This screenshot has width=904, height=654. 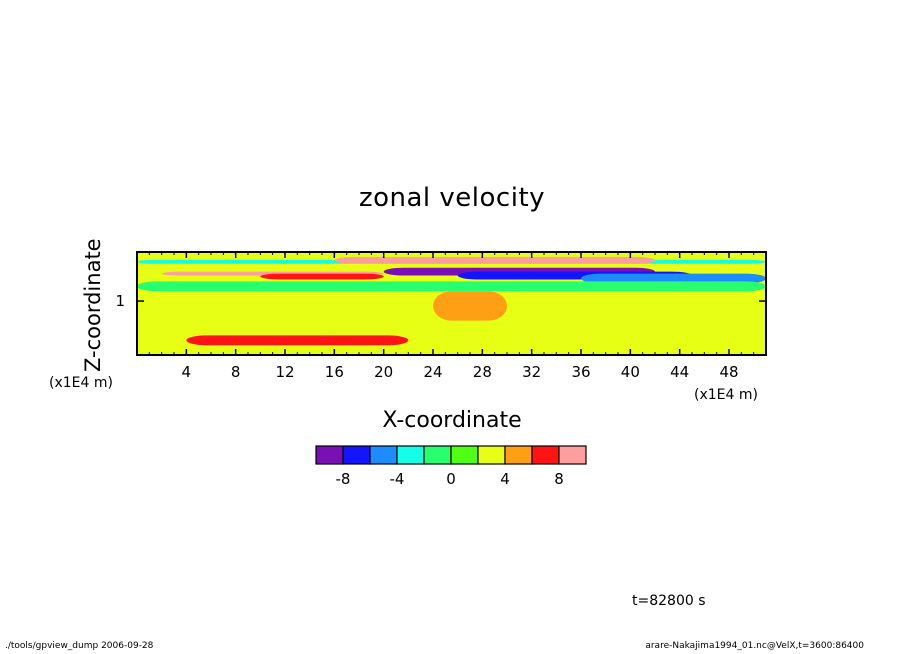 What do you see at coordinates (679, 372) in the screenshot?
I see `x-tick-label: 44` at bounding box center [679, 372].